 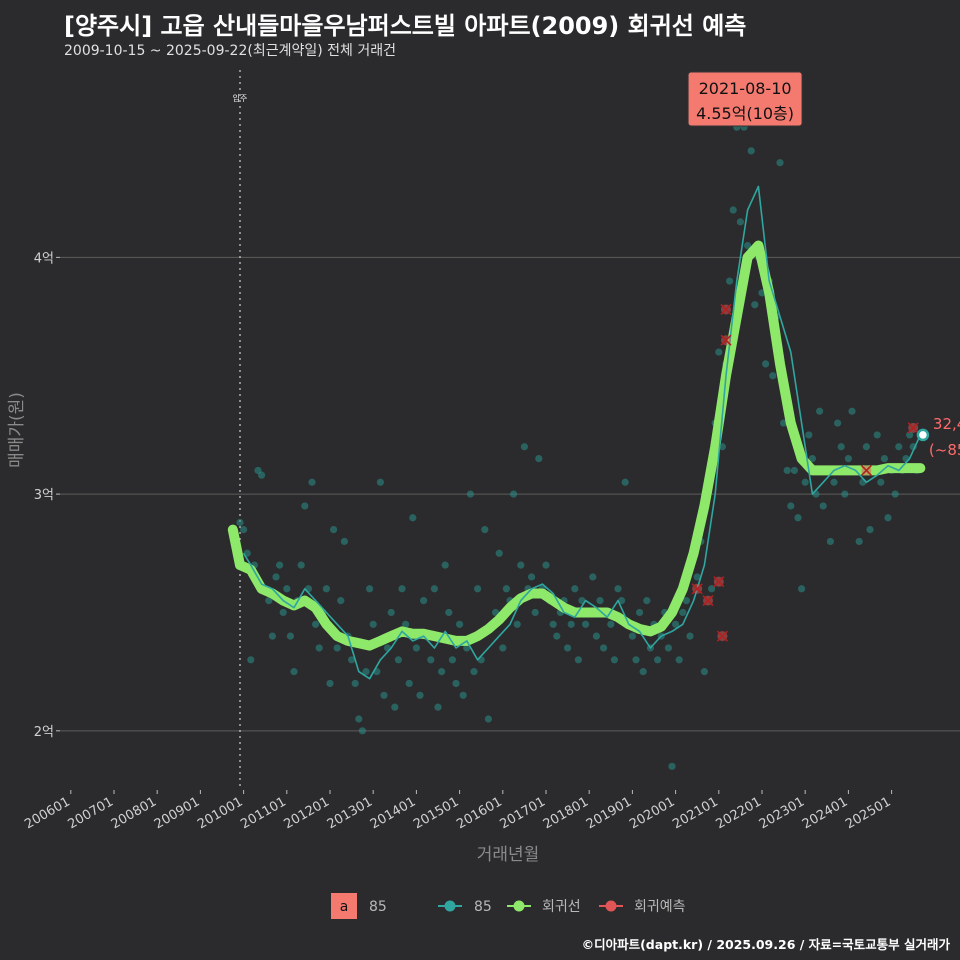 I want to click on y-tick-label: 2억, so click(x=44, y=732).